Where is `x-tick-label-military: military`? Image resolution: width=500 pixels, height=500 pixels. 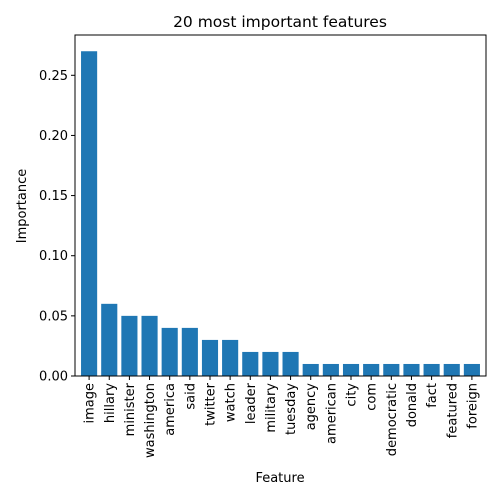
x-tick-label-military: military is located at coordinates (271, 408).